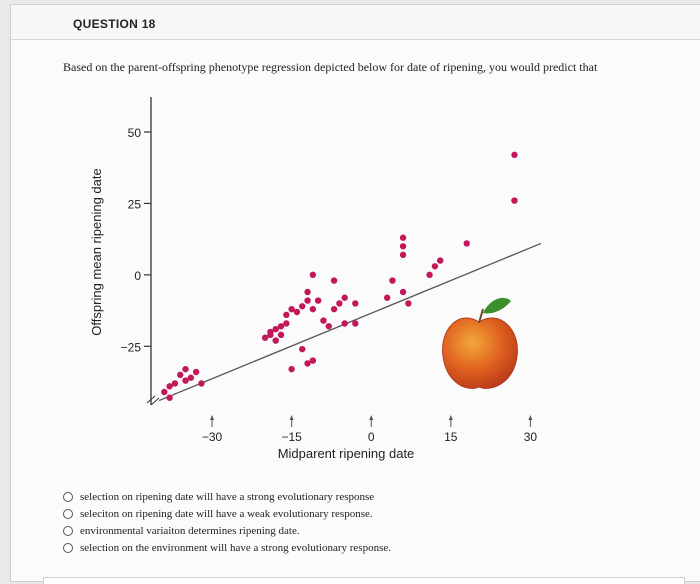  Describe the element at coordinates (346, 453) in the screenshot. I see `x-axis-label: Midparent ripening date` at that location.